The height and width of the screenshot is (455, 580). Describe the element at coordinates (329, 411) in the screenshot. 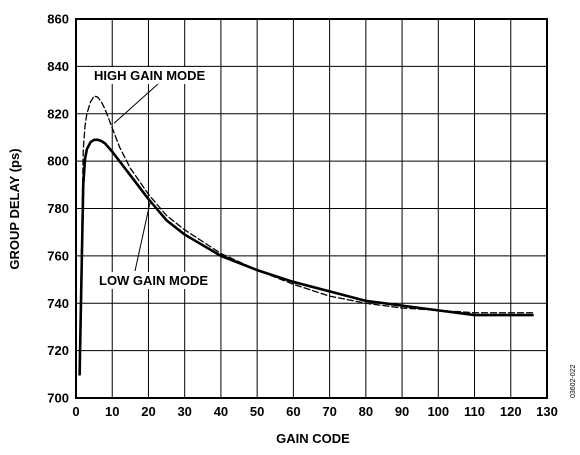

I see `x-tick-label-70: 70` at that location.